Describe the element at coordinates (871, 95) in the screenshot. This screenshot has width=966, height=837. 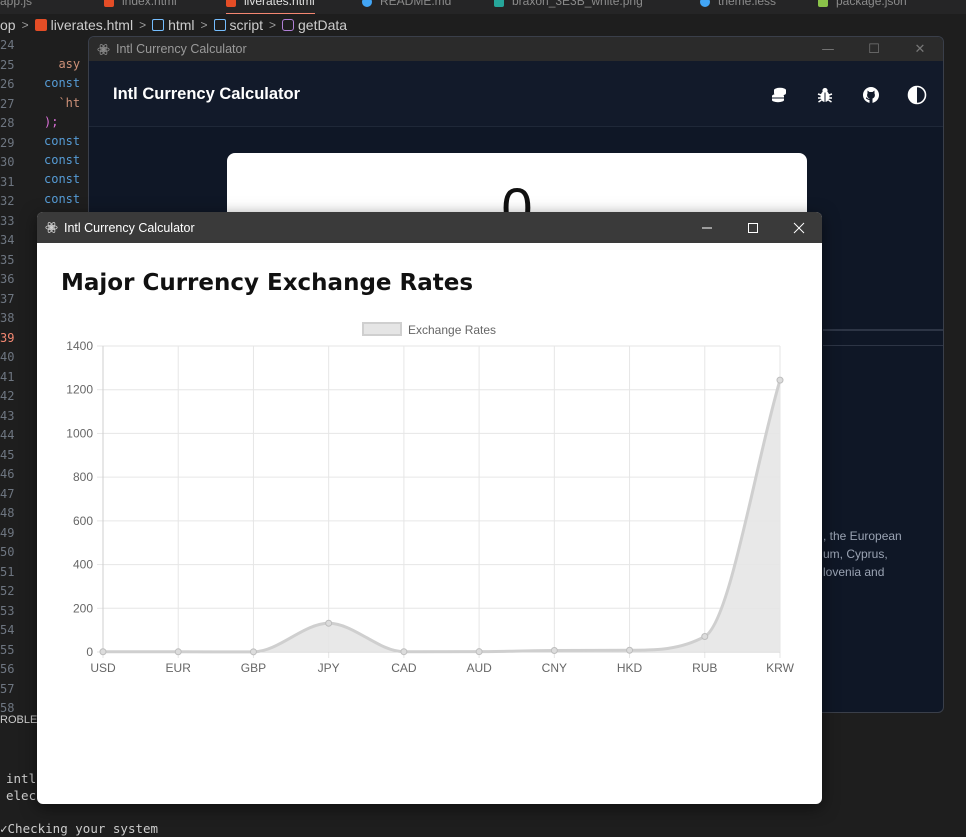
I see `github-icon` at that location.